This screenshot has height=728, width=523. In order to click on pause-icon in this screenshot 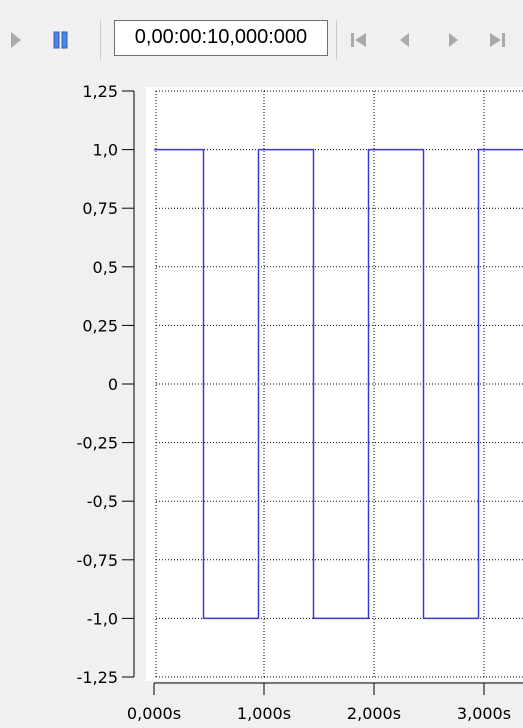, I will do `click(60, 40)`.